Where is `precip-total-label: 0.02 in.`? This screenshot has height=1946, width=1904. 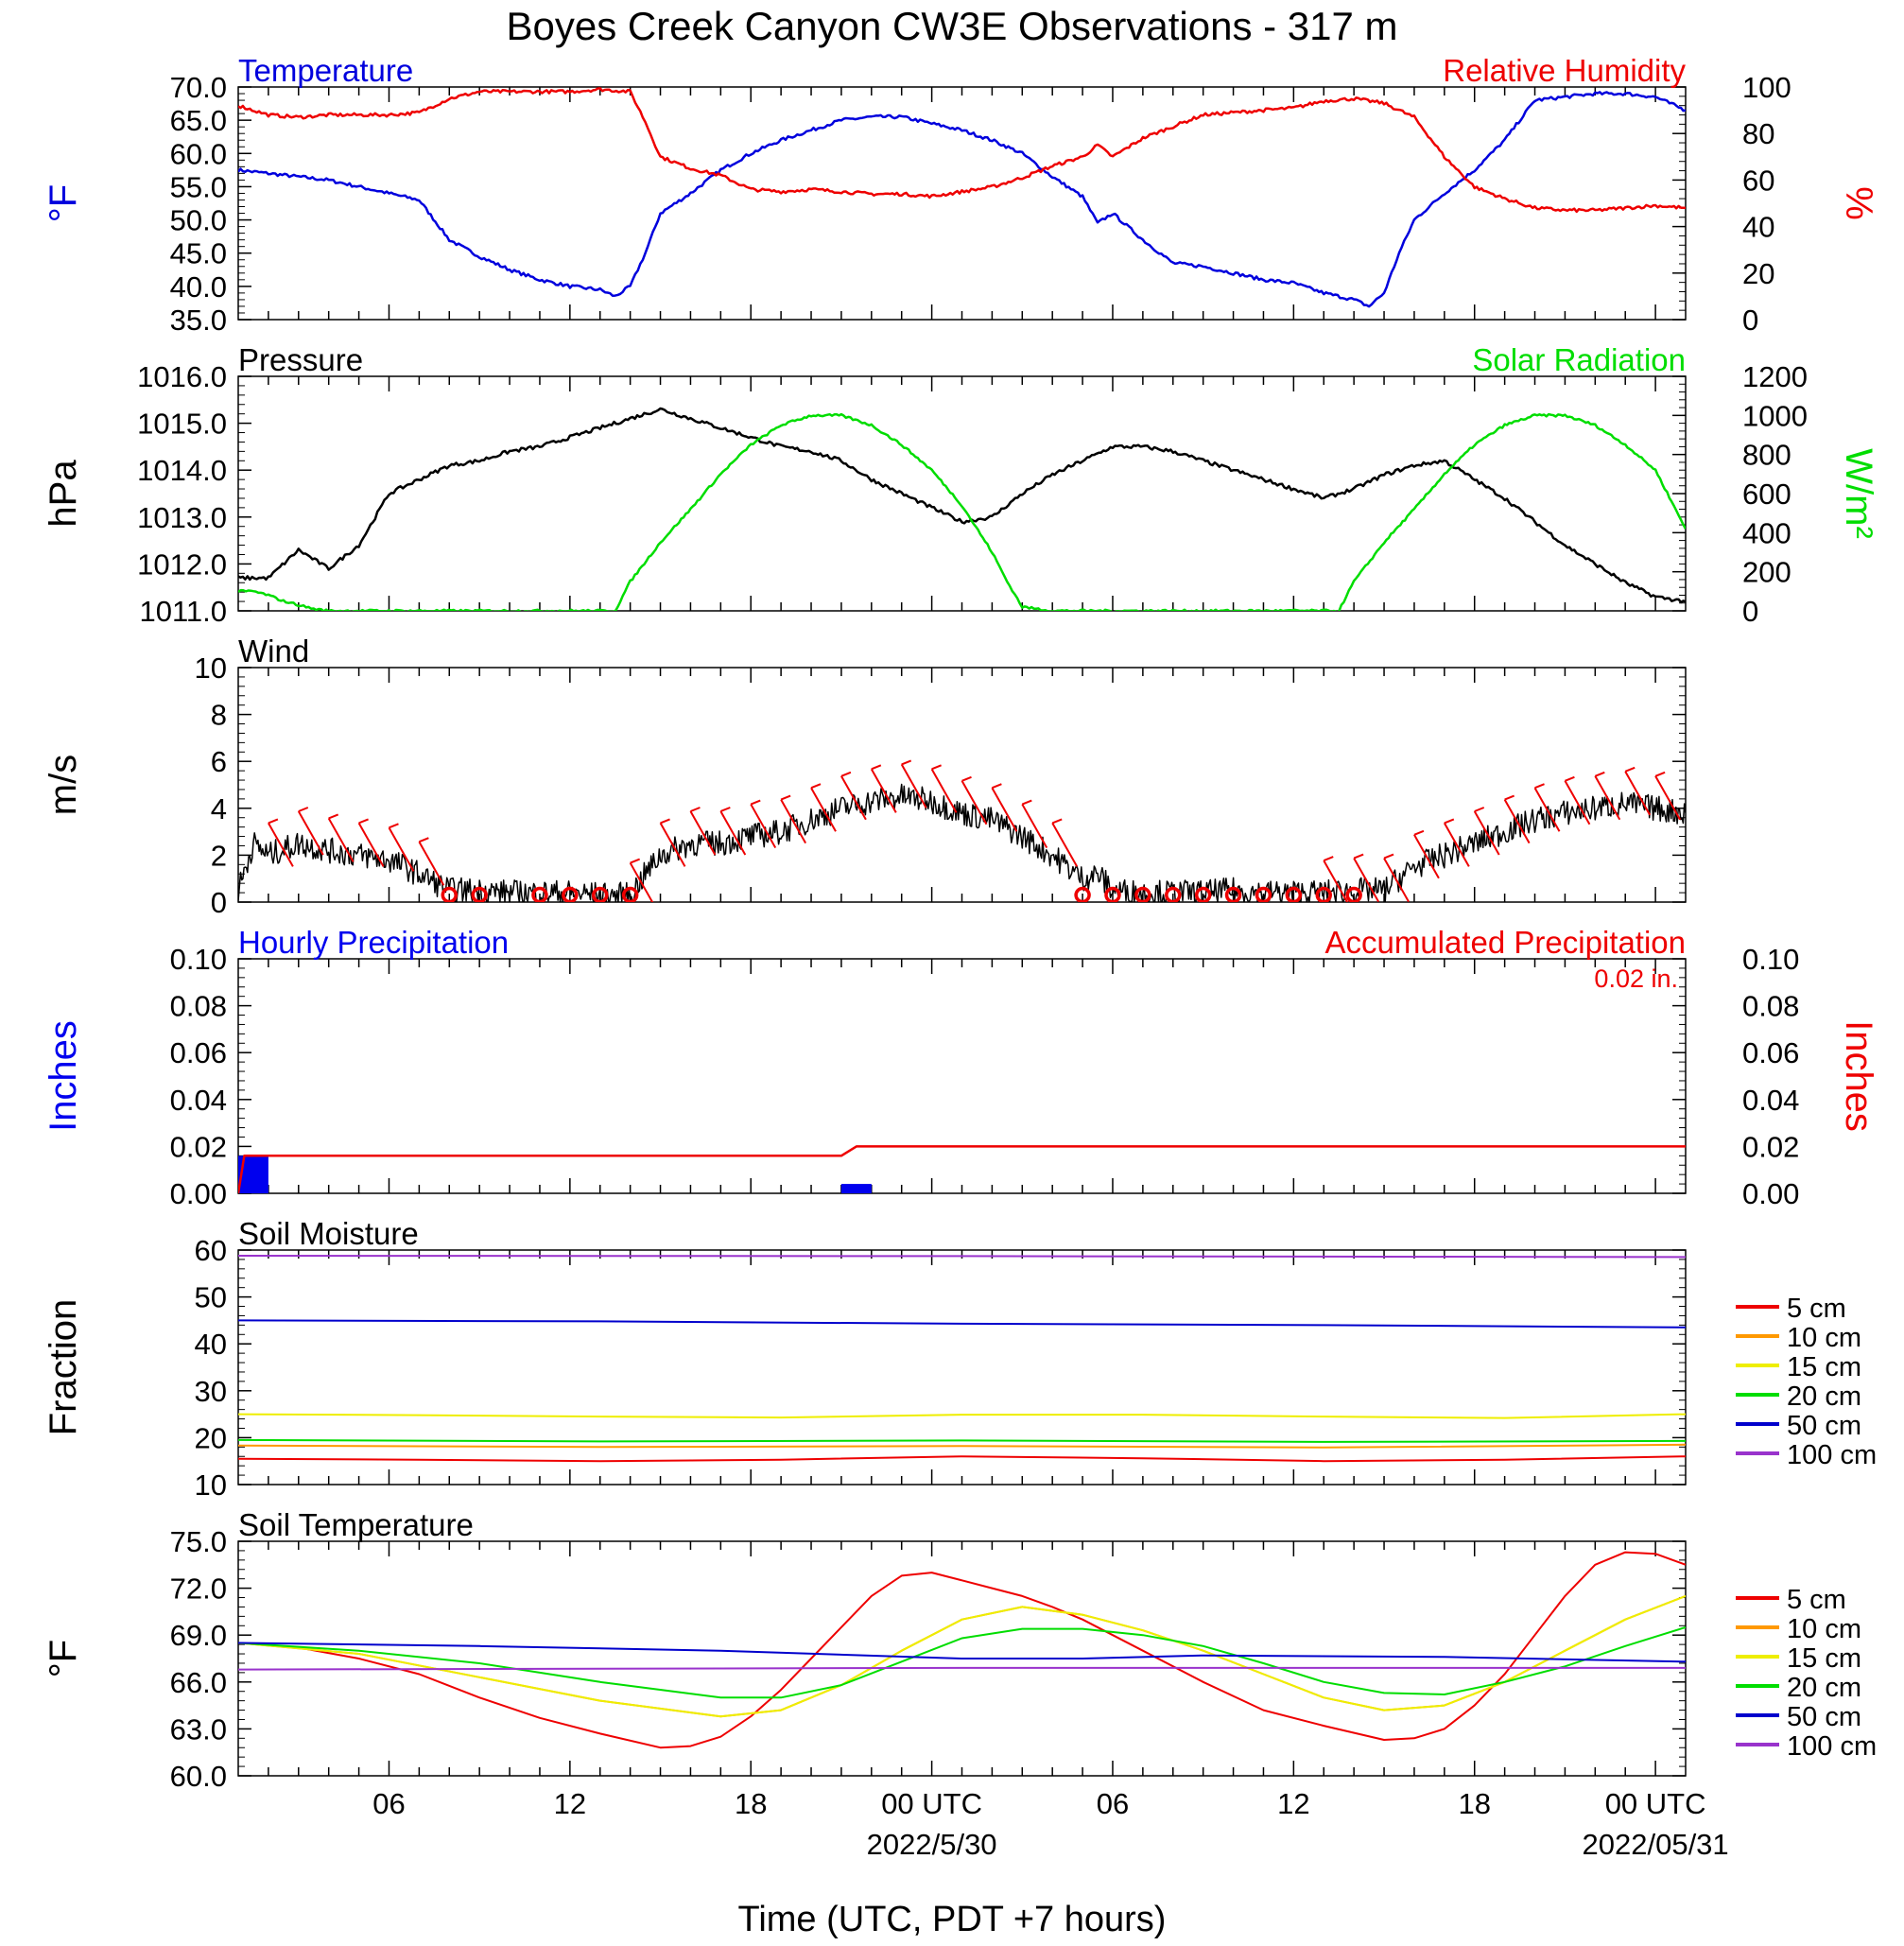 precip-total-label: 0.02 in. is located at coordinates (1636, 979).